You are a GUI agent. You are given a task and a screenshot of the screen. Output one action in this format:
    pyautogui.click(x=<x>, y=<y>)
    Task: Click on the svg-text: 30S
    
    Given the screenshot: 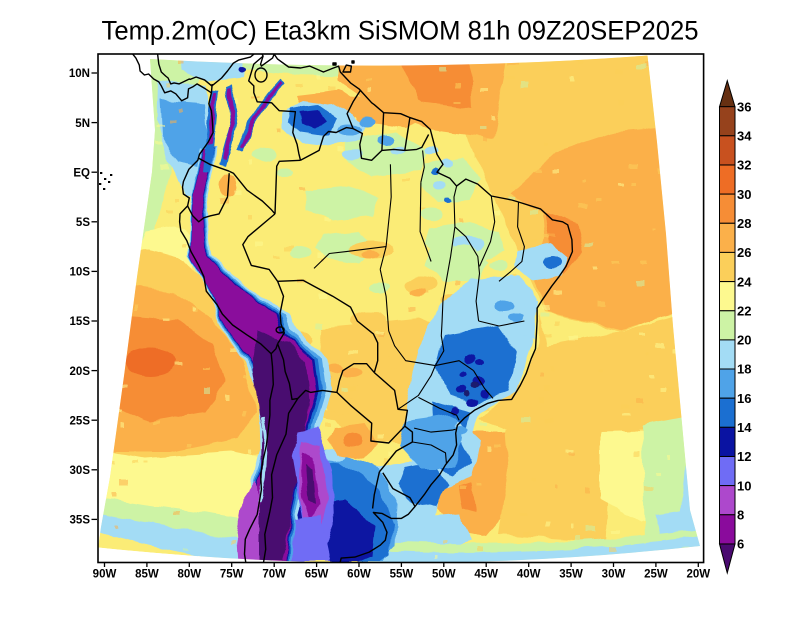 What is the action you would take?
    pyautogui.click(x=80, y=471)
    